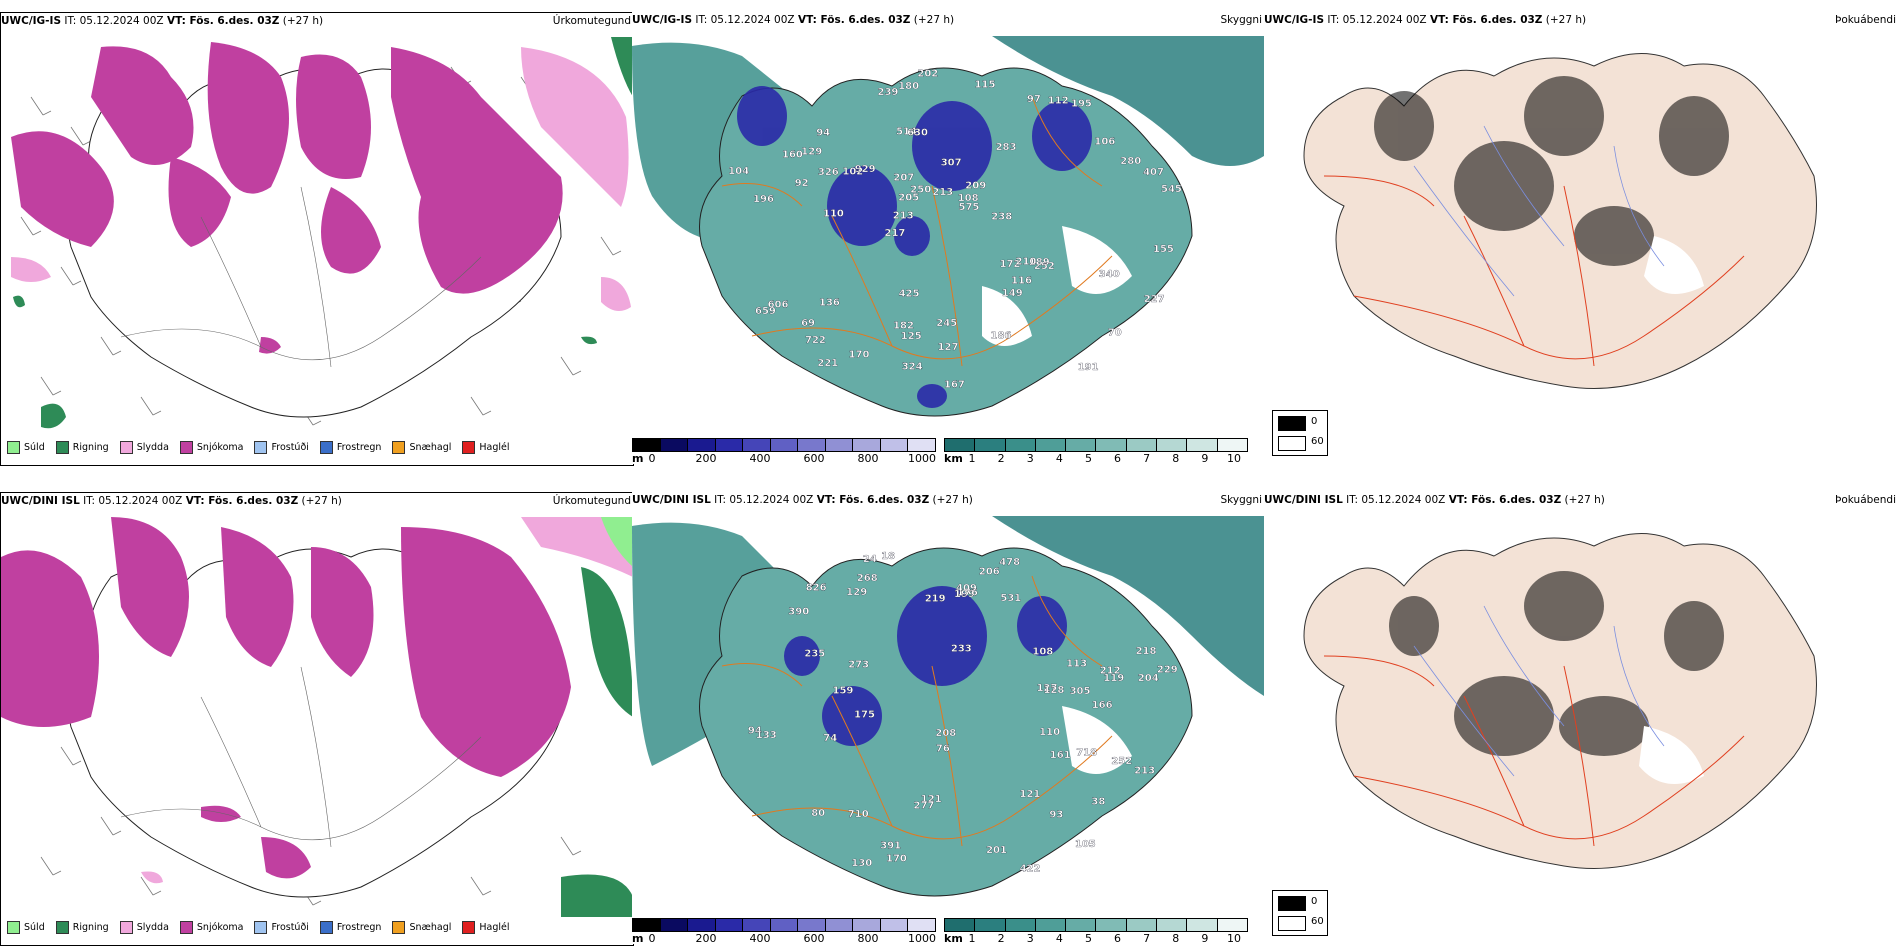 The height and width of the screenshot is (950, 1900). What do you see at coordinates (1058, 101) in the screenshot?
I see `ceiling-value-label: 112` at bounding box center [1058, 101].